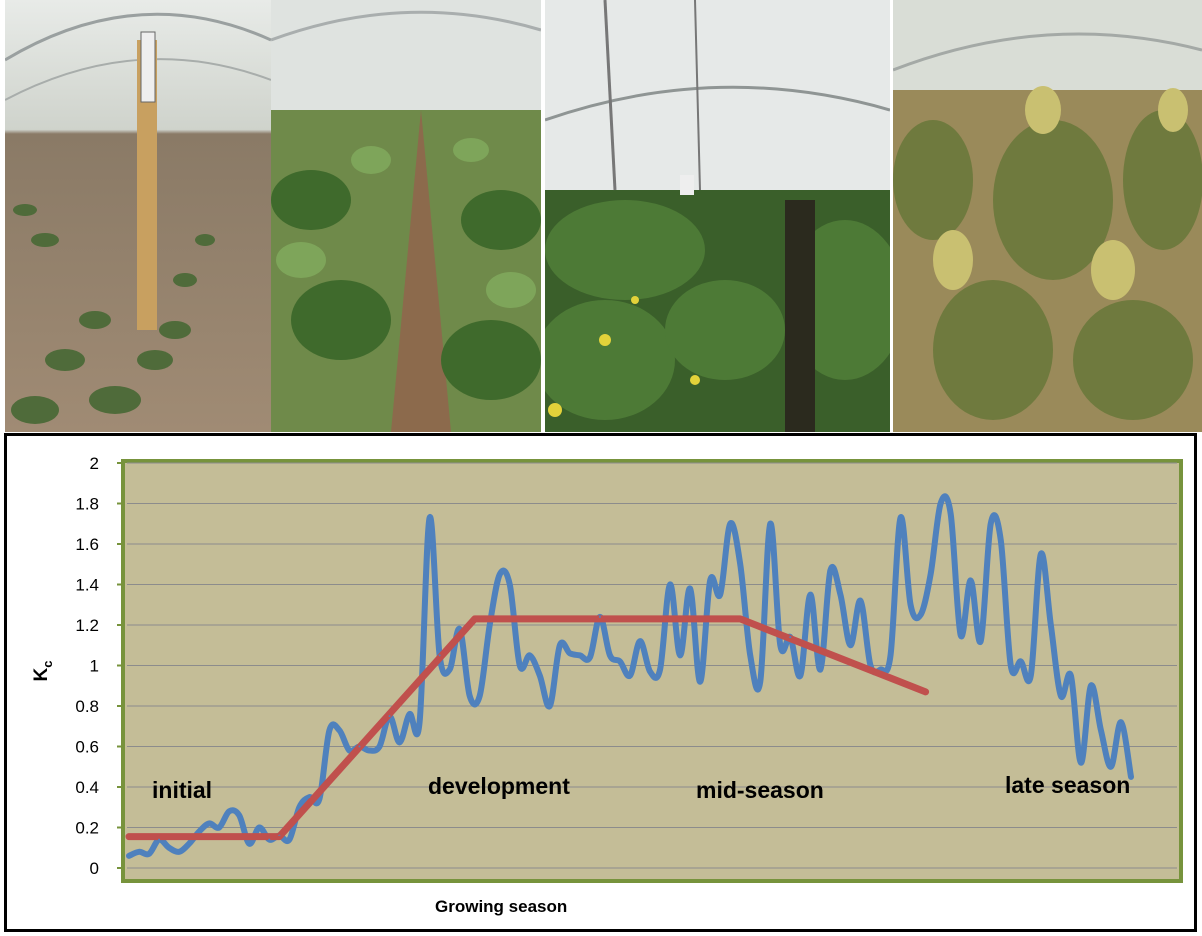 The width and height of the screenshot is (1202, 936). What do you see at coordinates (760, 790) in the screenshot?
I see `stage-label-mid-season: mid-season` at bounding box center [760, 790].